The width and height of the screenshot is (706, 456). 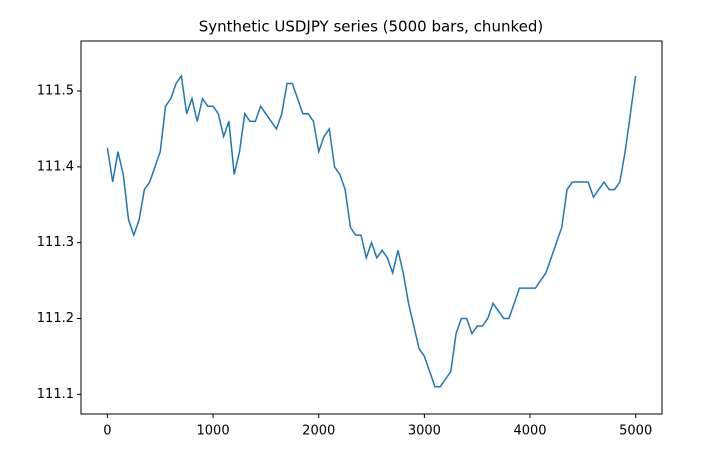 What do you see at coordinates (55, 91) in the screenshot?
I see `y-tick-label: 111.5` at bounding box center [55, 91].